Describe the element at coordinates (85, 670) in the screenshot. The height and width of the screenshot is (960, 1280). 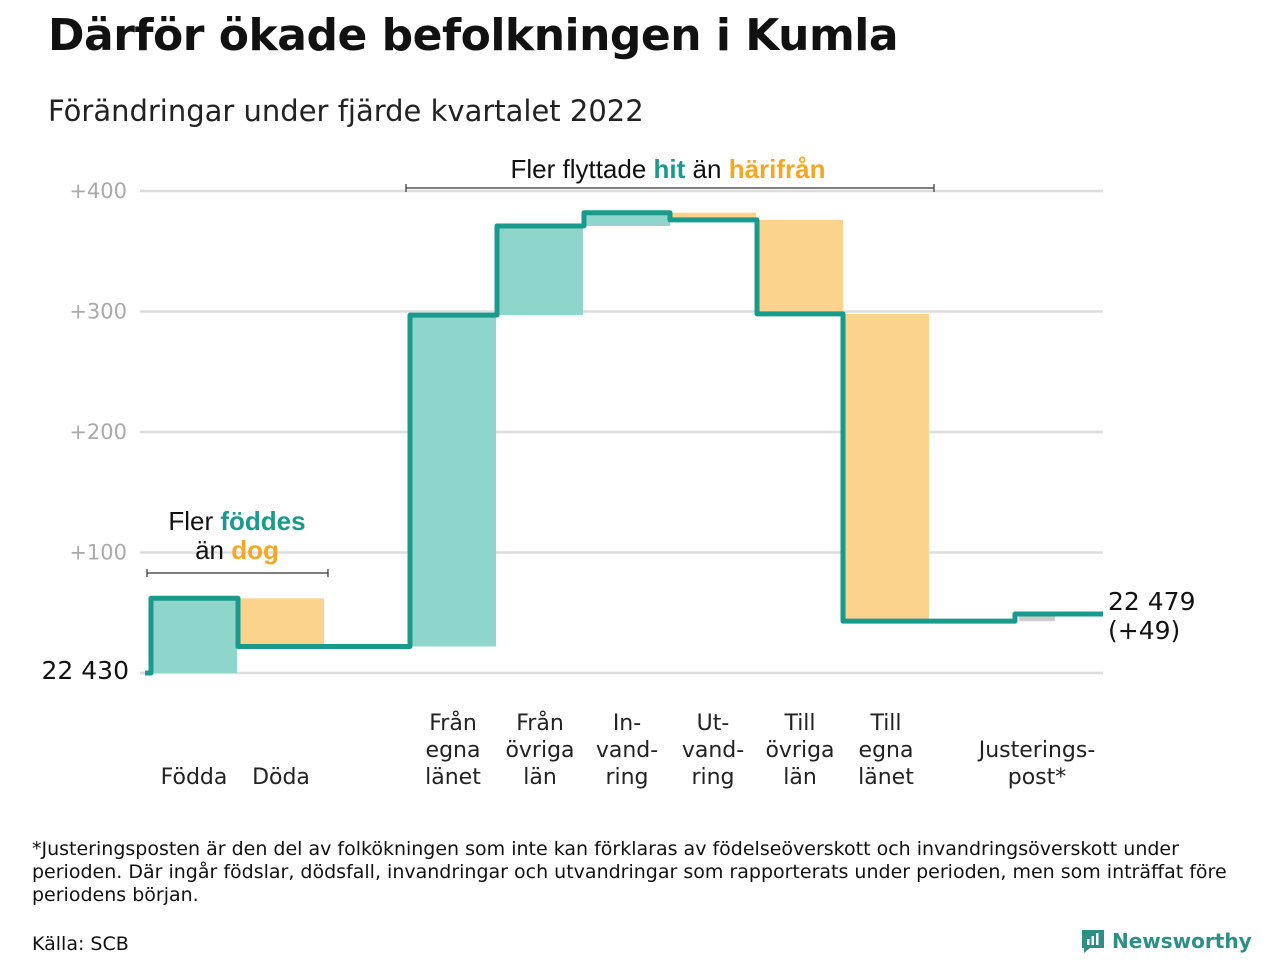
I see `start-population-label: 22 430` at that location.